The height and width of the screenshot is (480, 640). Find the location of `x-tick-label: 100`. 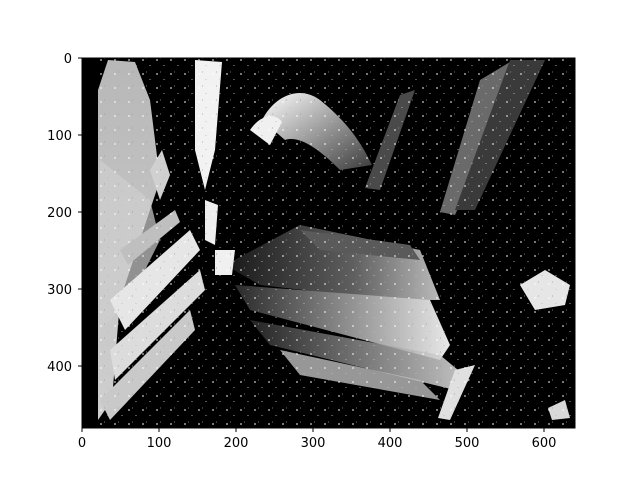

x-tick-label: 100 is located at coordinates (159, 443).